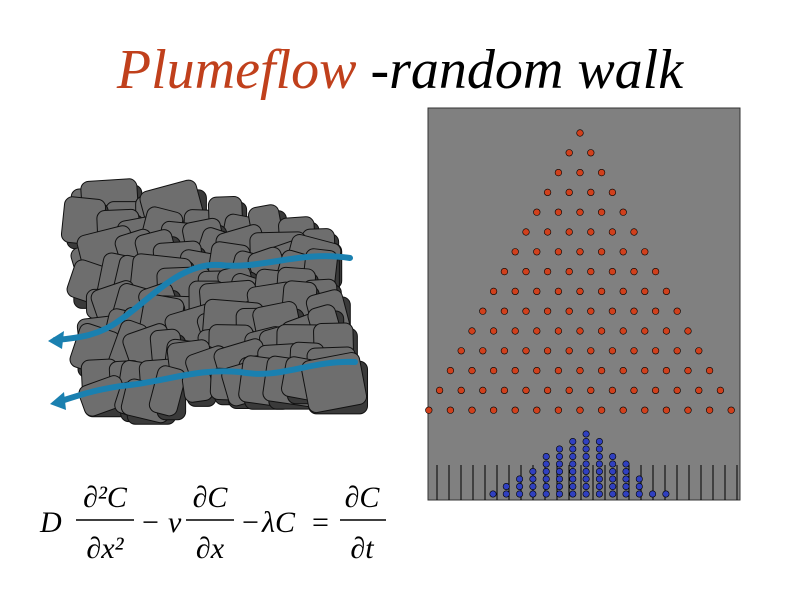 The height and width of the screenshot is (600, 800). What do you see at coordinates (362, 548) in the screenshot?
I see `eq-text: ∂t` at bounding box center [362, 548].